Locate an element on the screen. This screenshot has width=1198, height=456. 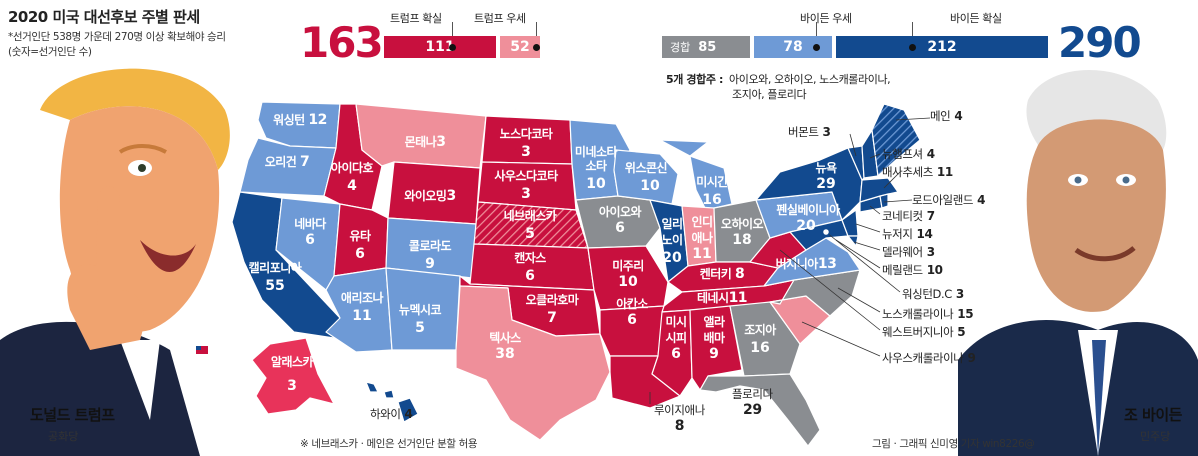
callout-vt: 버몬트 3 is located at coordinates (809, 132).